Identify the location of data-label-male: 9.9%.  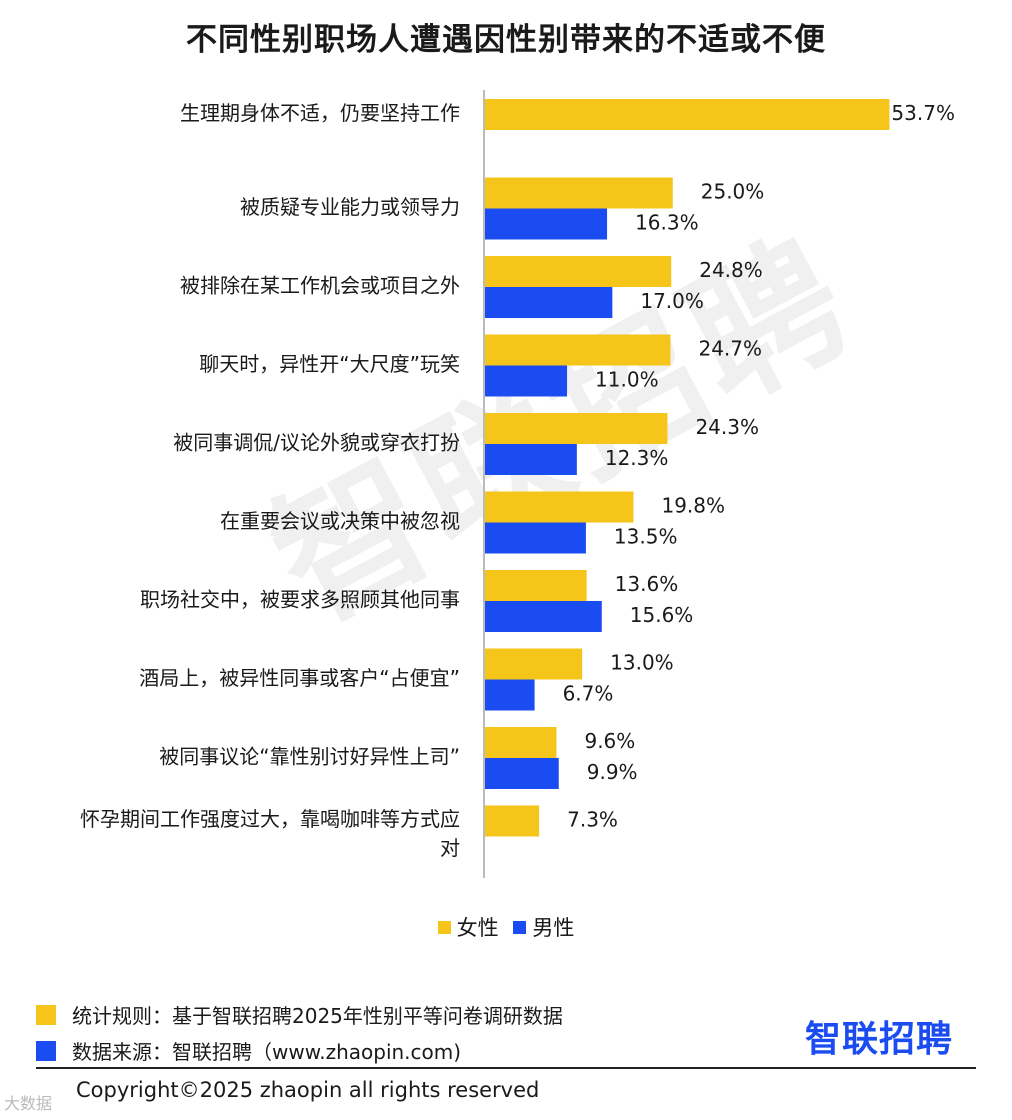
(612, 772).